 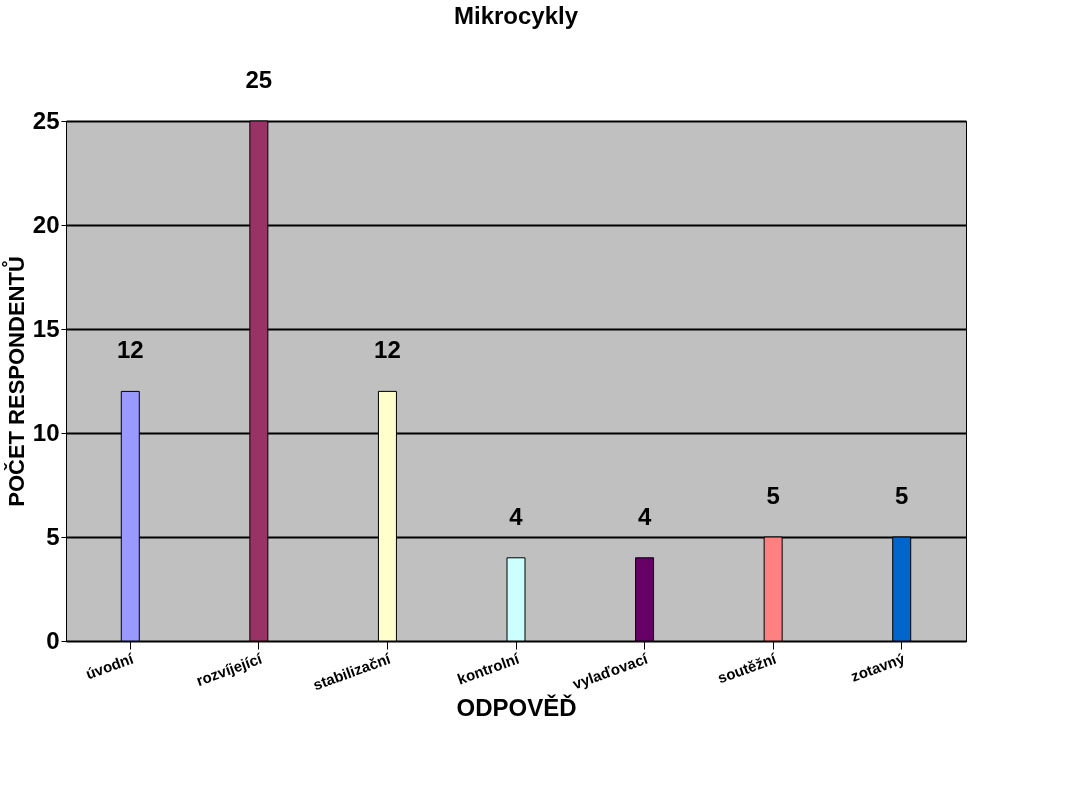 I want to click on x-axis-title: ODPOVĚĎ, so click(x=516, y=708).